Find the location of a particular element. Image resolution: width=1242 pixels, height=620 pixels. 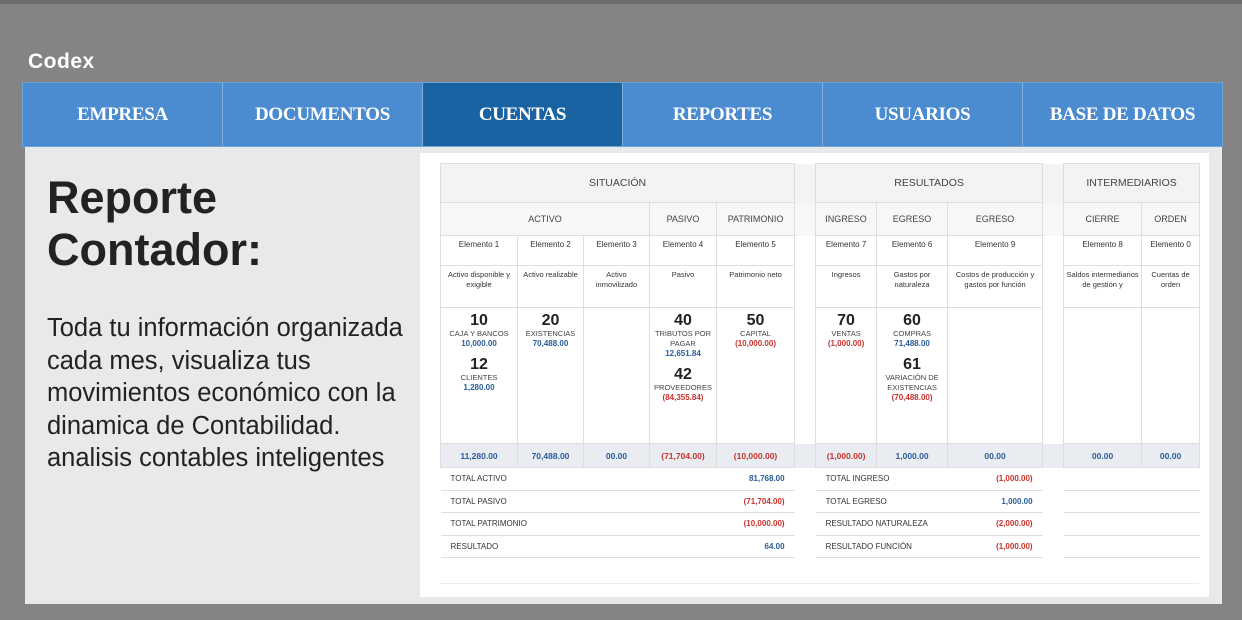

tab-cuentas: CUENTAS is located at coordinates (523, 114).